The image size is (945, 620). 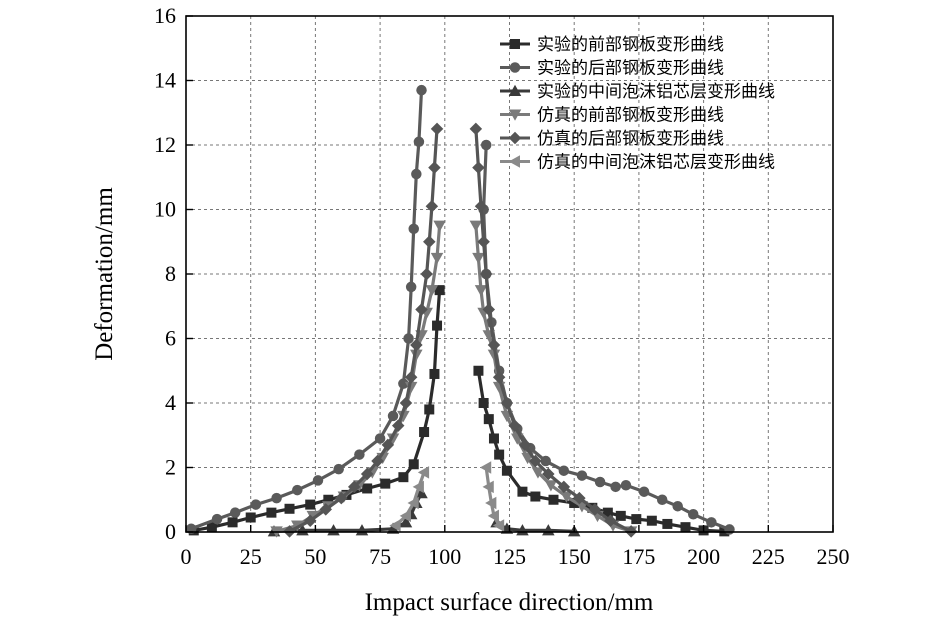 I want to click on legend-item: 仿真的前部钢板变形曲线, so click(x=612, y=116).